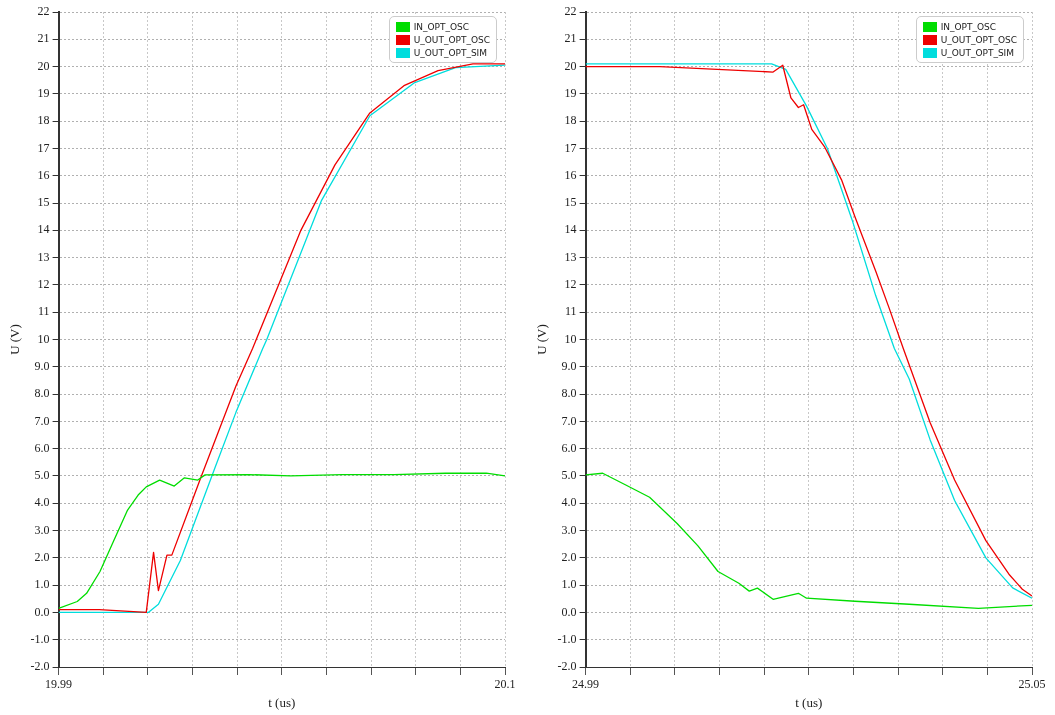 This screenshot has width=1055, height=715. Describe the element at coordinates (59, 684) in the screenshot. I see `x-tick-label: 19.99` at that location.